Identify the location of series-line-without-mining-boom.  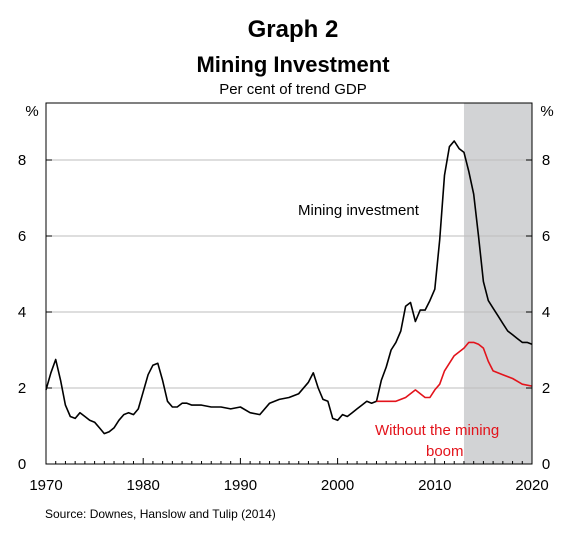
(454, 372).